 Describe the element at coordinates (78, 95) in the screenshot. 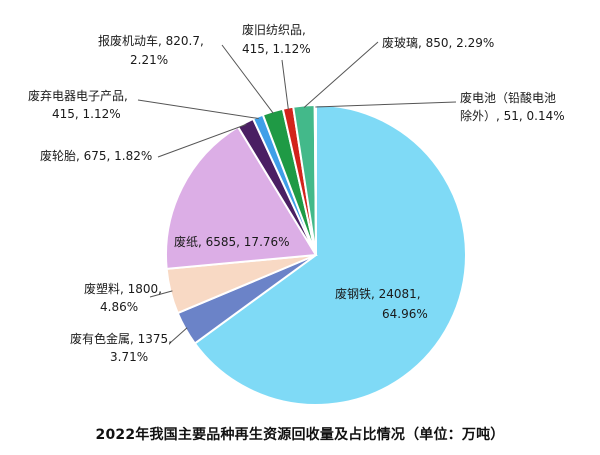

I see `label-ewaste-line1: 废弃电器电子产品,` at that location.